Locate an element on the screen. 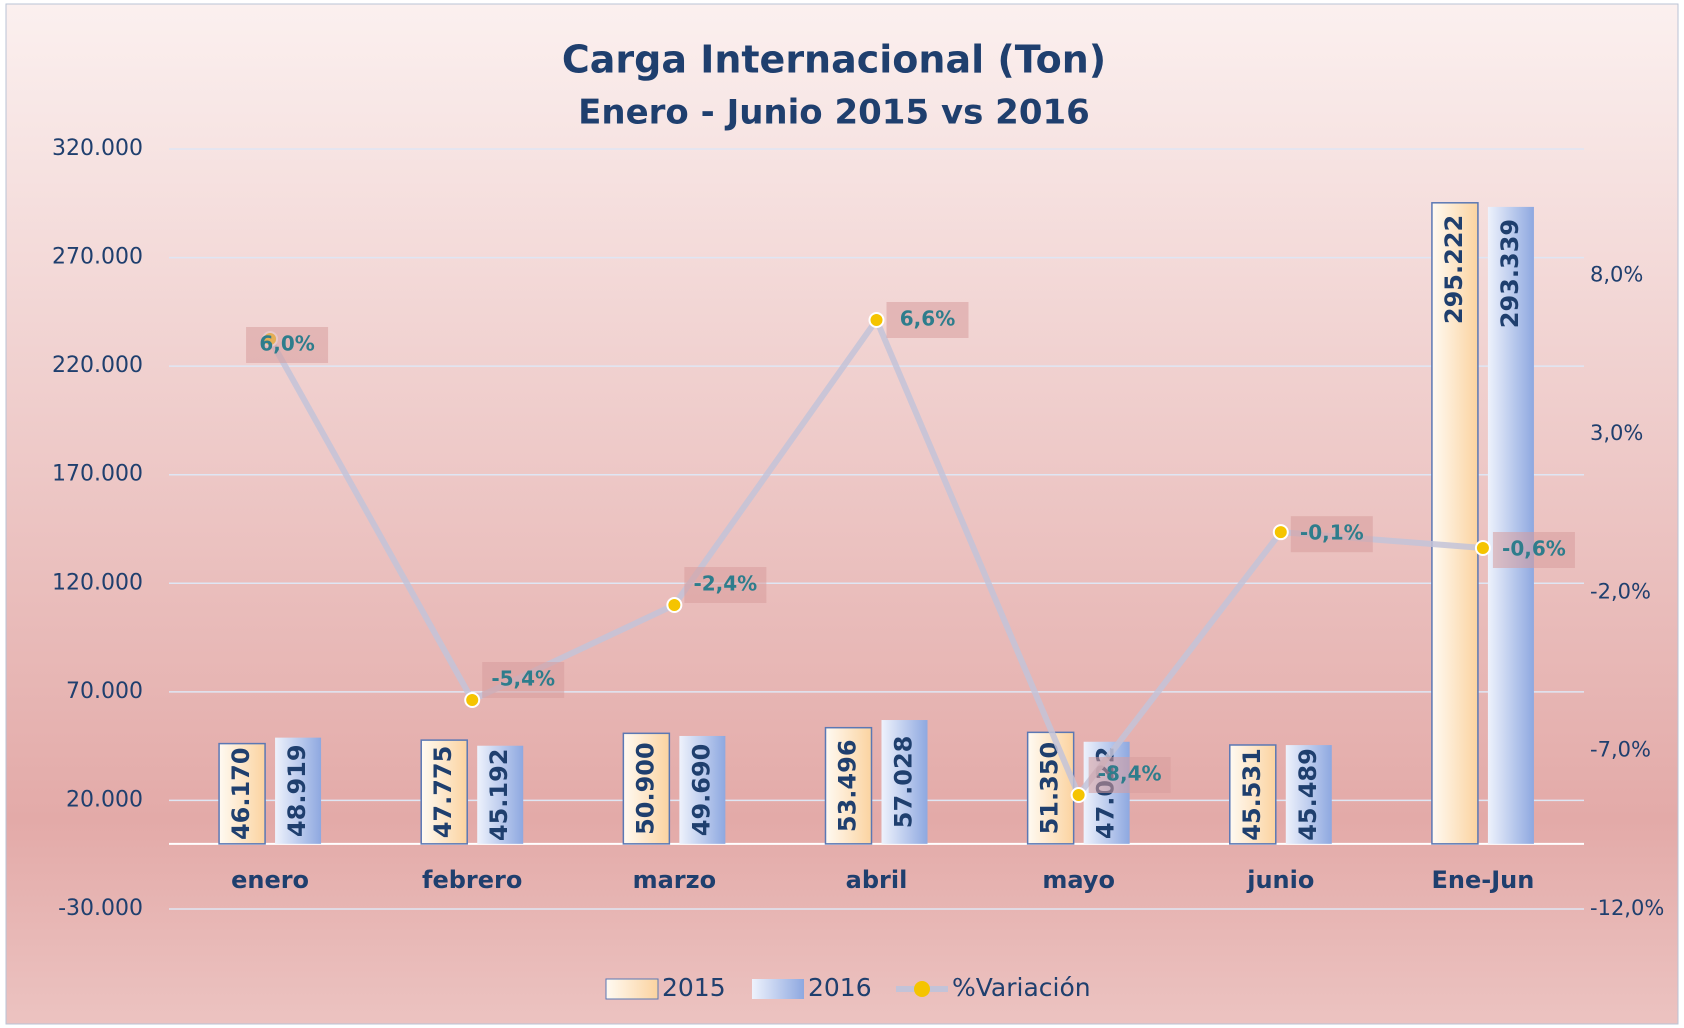  y-tick-label: 70.000 is located at coordinates (104, 691).